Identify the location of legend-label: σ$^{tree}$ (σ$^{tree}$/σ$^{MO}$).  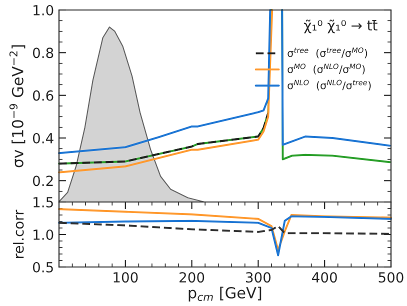
(328, 52).